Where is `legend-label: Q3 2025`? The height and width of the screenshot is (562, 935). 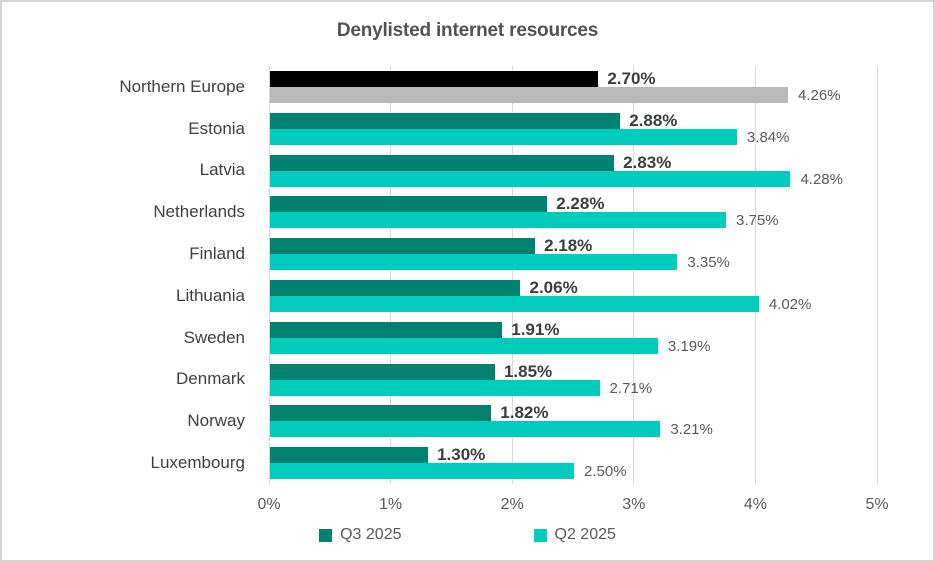
legend-label: Q3 2025 is located at coordinates (371, 534).